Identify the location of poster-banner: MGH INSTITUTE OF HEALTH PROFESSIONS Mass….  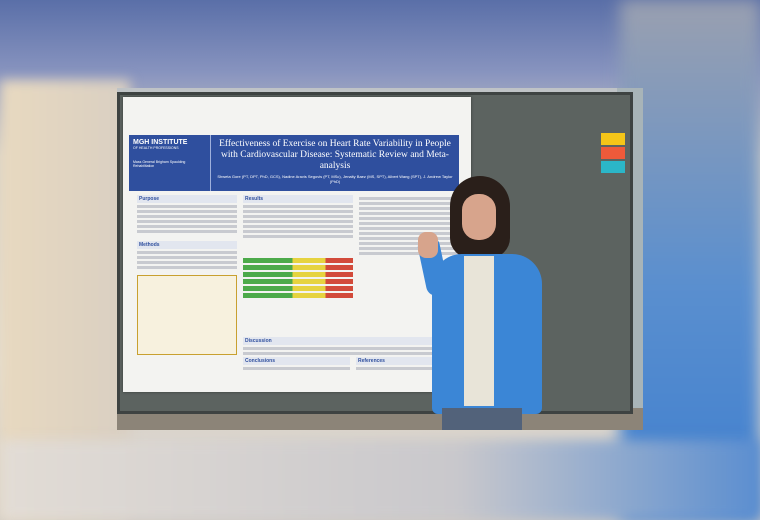
(294, 163).